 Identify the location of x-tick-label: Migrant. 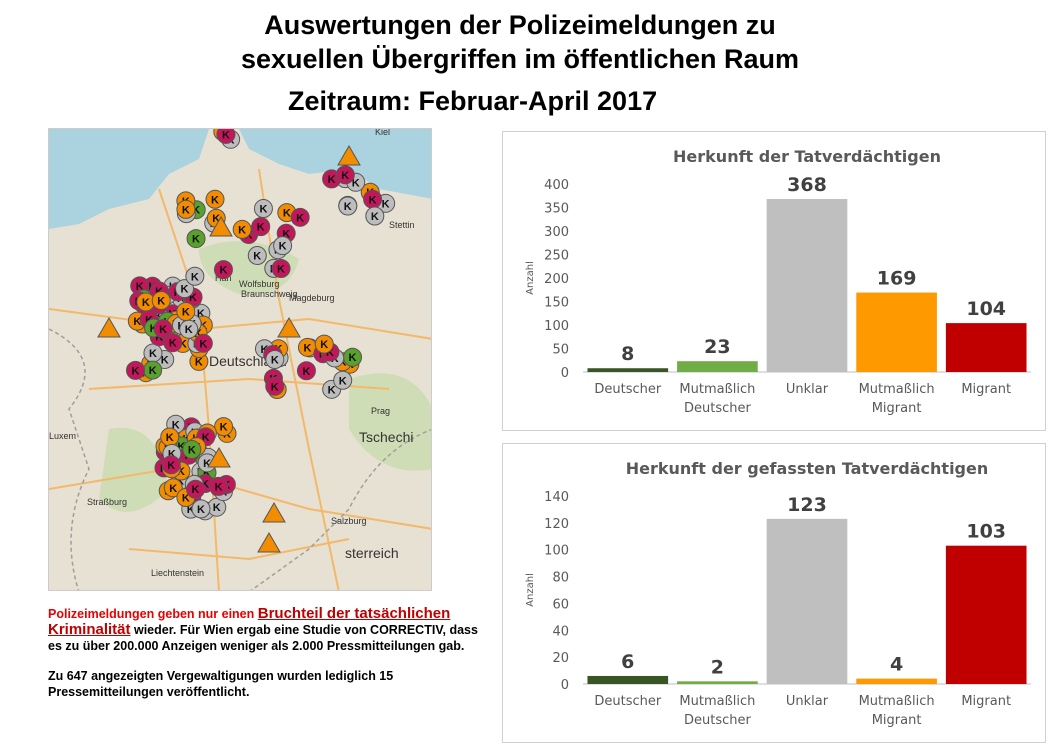
(897, 720).